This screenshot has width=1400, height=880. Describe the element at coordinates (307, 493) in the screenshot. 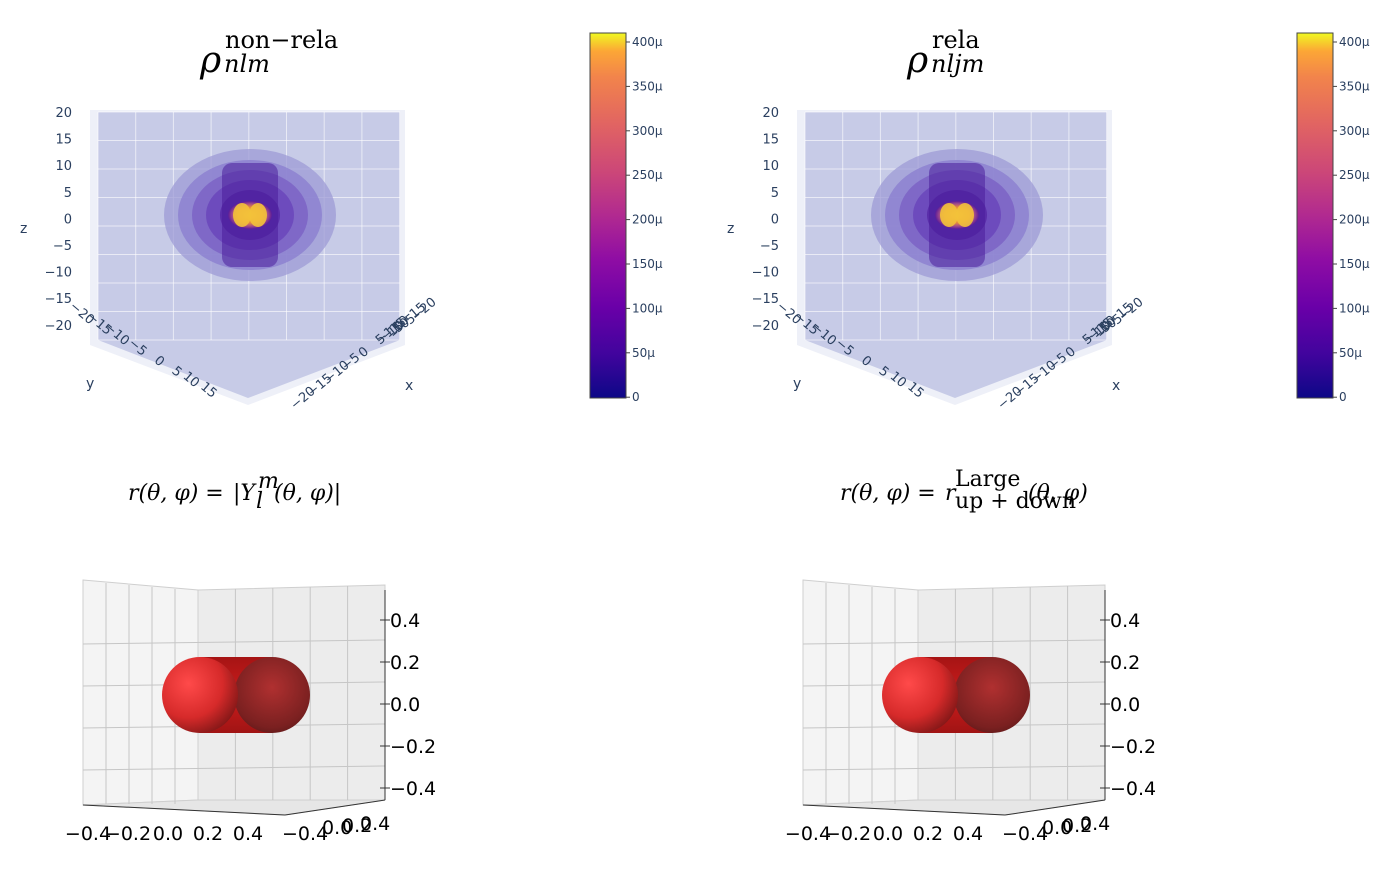

I see `equation-tail: (θ, φ)|` at that location.